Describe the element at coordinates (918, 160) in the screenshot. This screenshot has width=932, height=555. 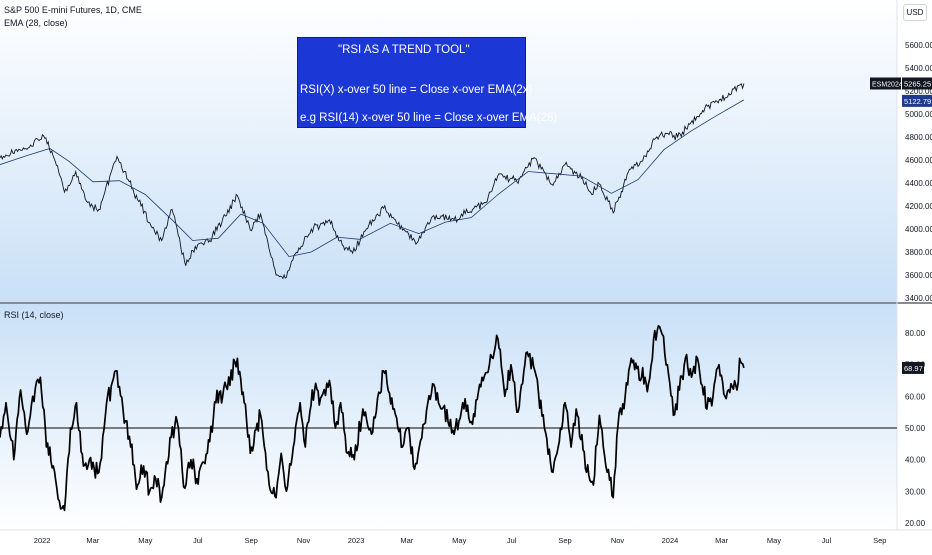
I see `price-tick-label: 4600.00` at that location.